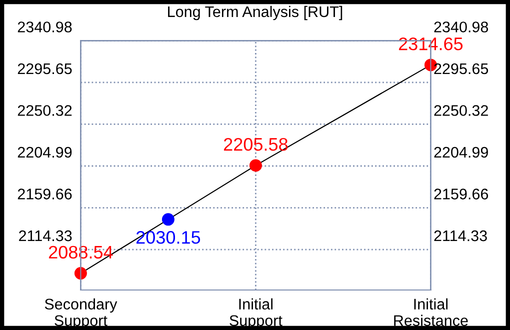 The width and height of the screenshot is (510, 330). Describe the element at coordinates (45, 68) in the screenshot. I see `y-tick-label: 2295.65` at that location.